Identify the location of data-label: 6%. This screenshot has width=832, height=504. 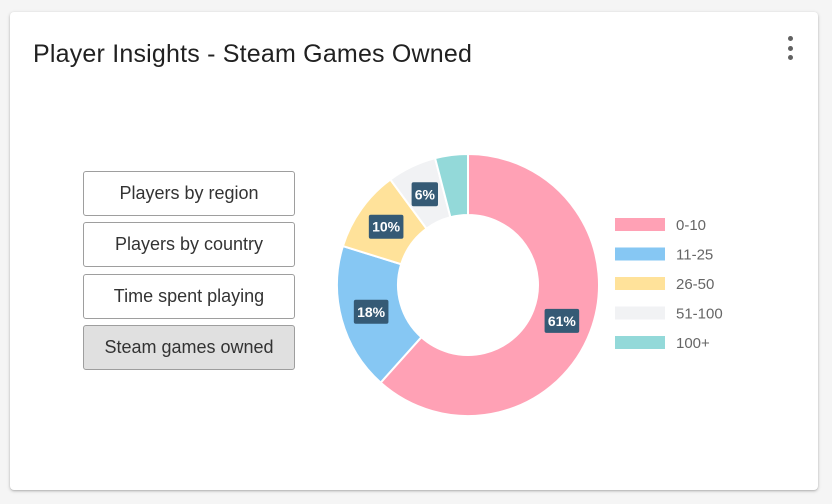
(425, 194).